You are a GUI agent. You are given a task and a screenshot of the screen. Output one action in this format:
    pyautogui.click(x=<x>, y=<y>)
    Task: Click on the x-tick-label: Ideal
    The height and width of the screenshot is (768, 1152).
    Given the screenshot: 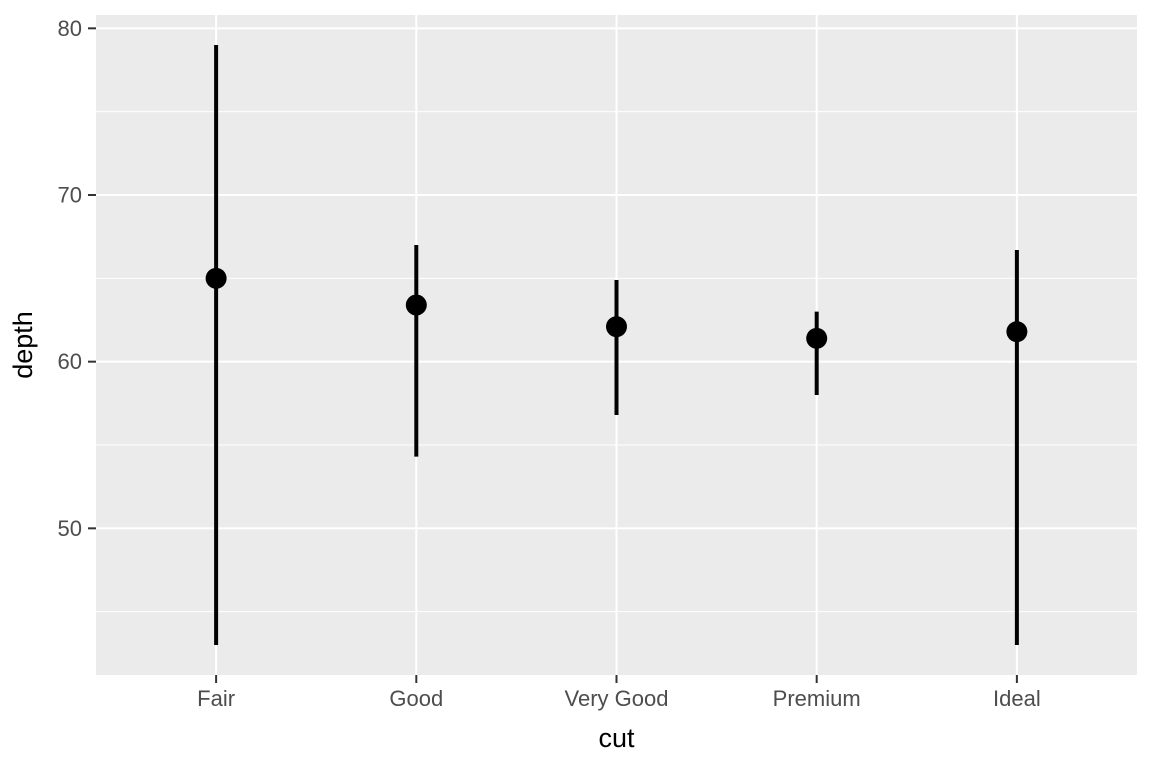 What is the action you would take?
    pyautogui.click(x=1017, y=698)
    